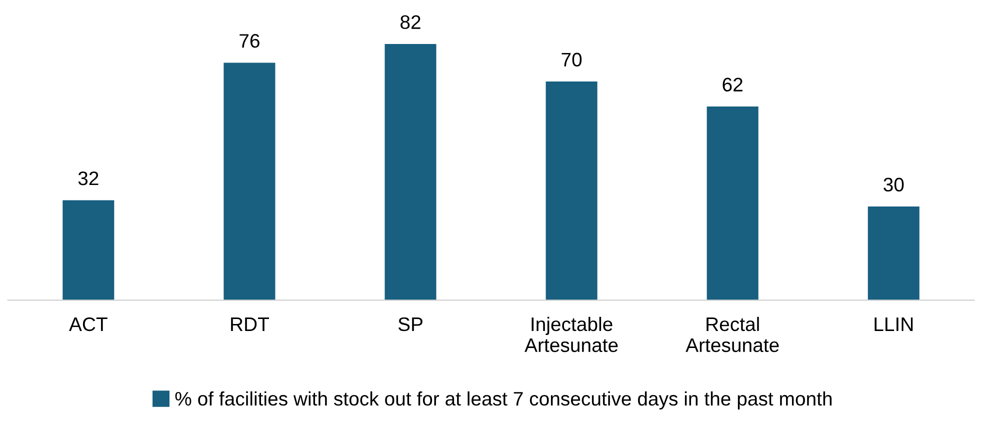  I want to click on x-tick-label: SP, so click(410, 324).